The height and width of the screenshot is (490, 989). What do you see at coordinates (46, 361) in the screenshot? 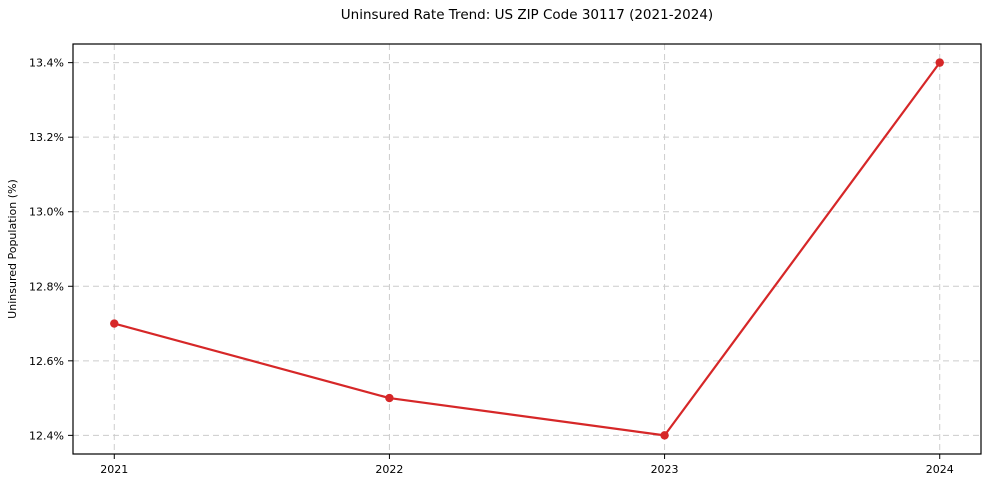
I see `y-tick-label: 12.6%` at bounding box center [46, 361].